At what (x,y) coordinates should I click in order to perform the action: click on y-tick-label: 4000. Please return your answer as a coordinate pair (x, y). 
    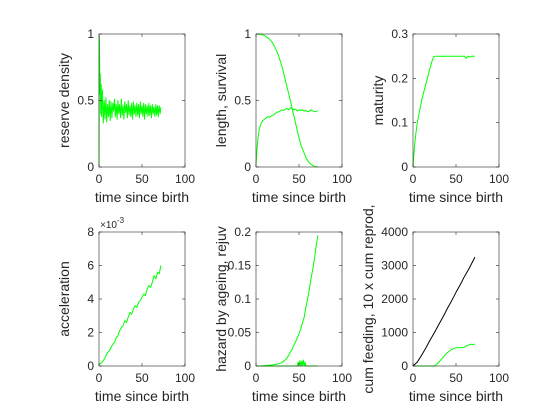
    Looking at the image, I should click on (394, 232).